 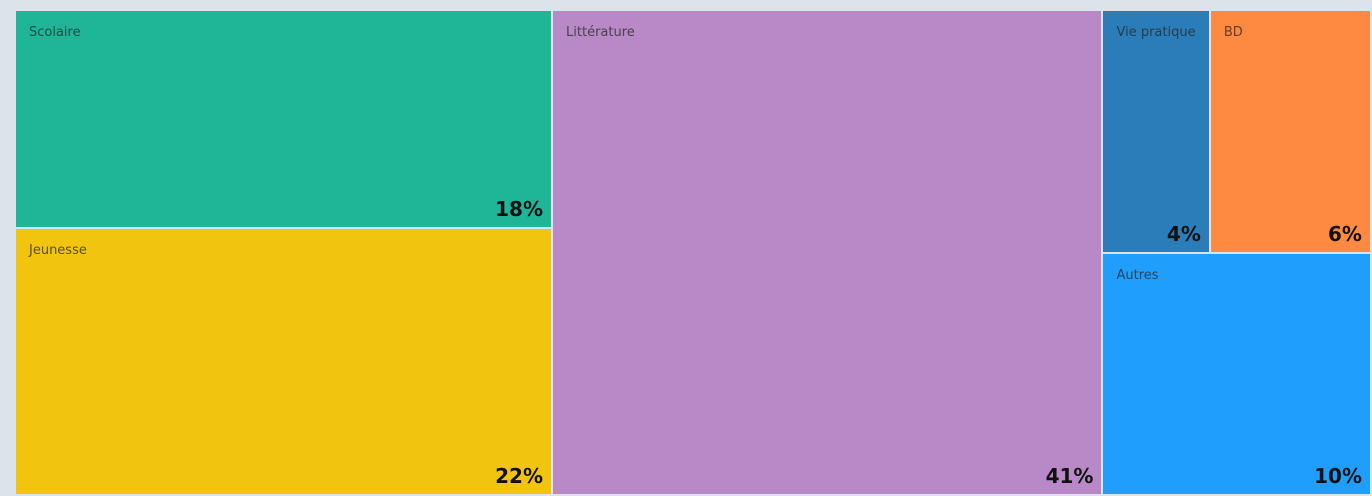 What do you see at coordinates (55, 32) in the screenshot?
I see `cell-label: Scolaire` at bounding box center [55, 32].